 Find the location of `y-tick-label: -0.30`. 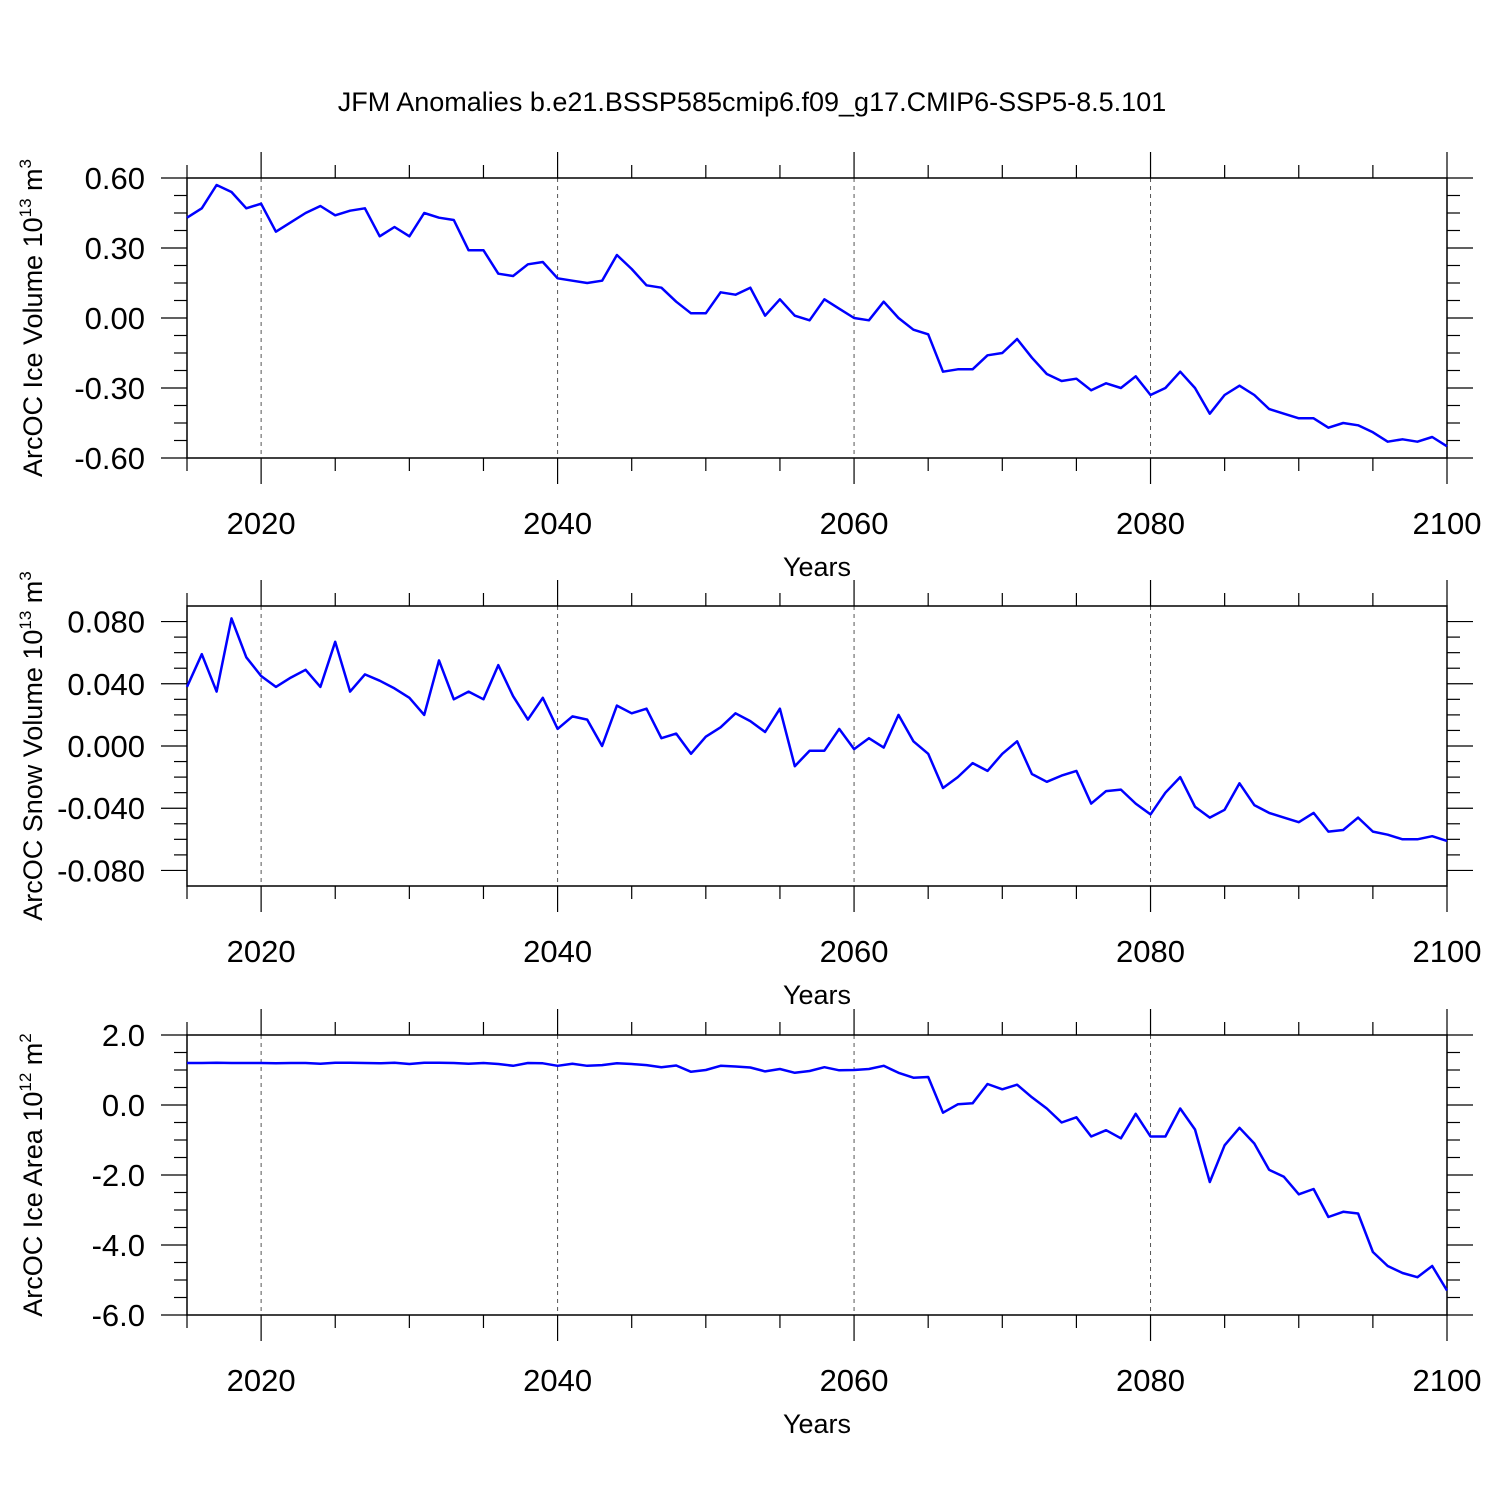

y-tick-label: -0.30 is located at coordinates (109, 388).